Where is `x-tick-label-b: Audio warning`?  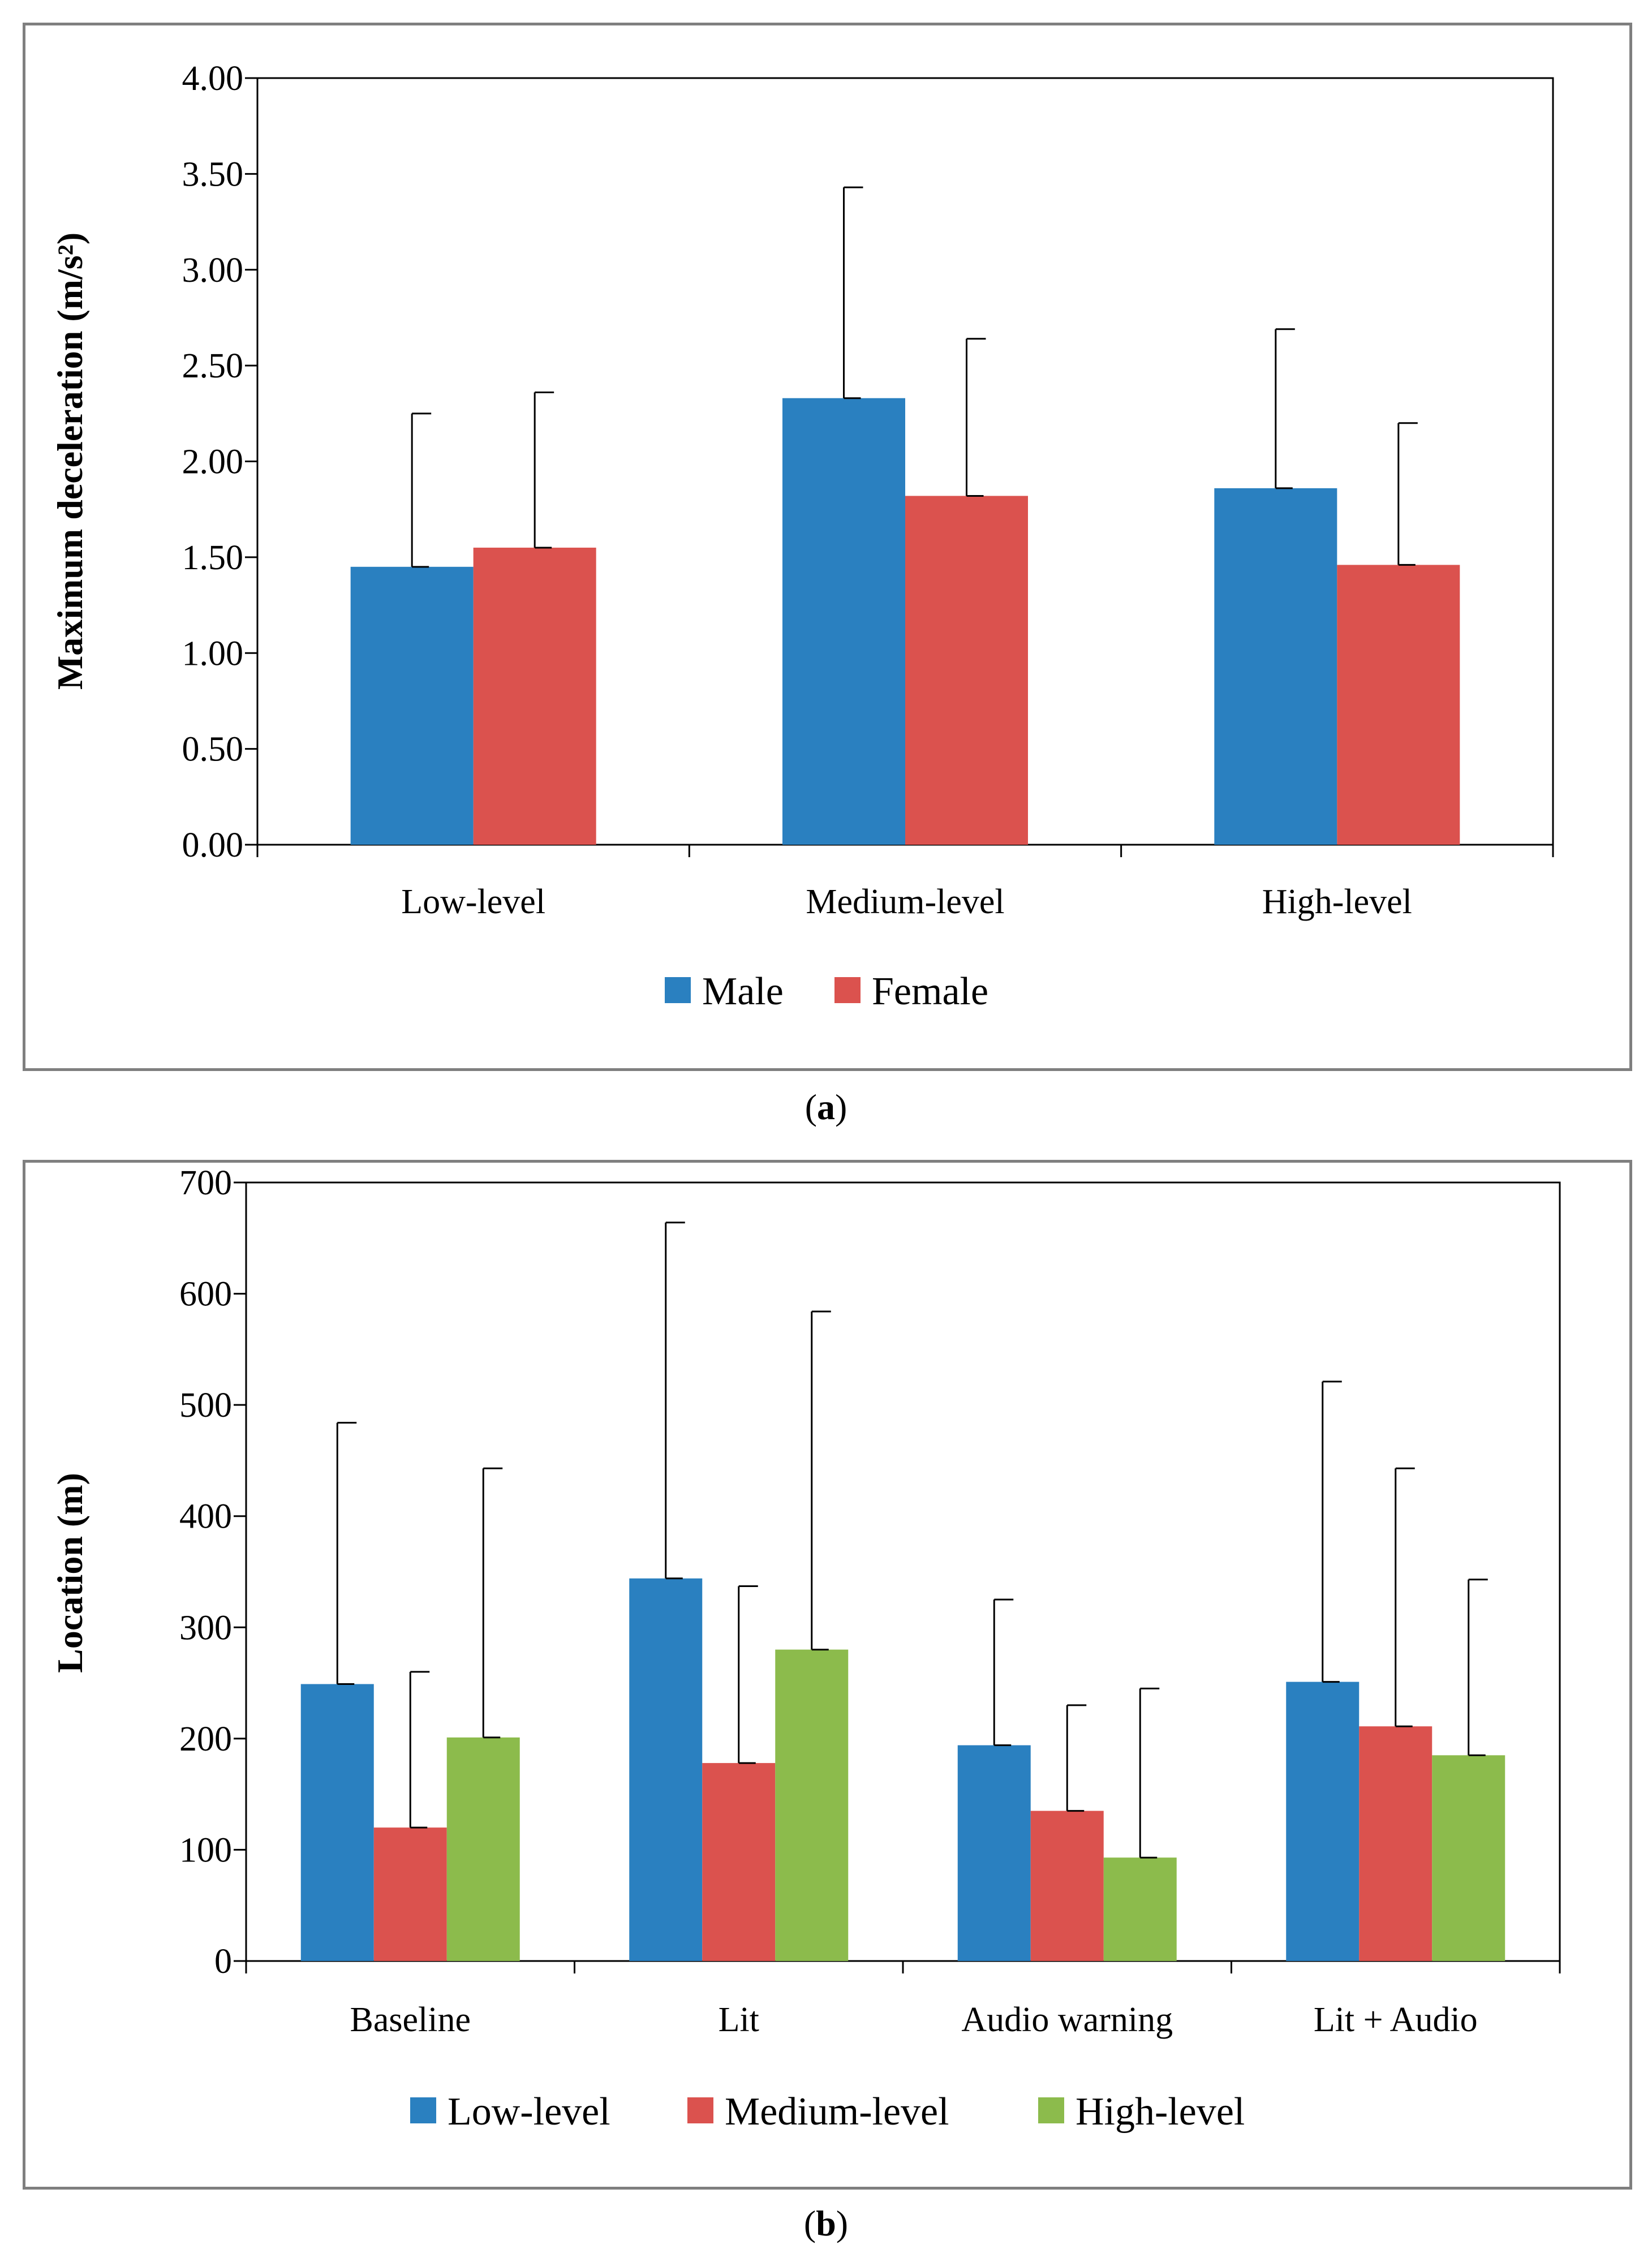 x-tick-label-b: Audio warning is located at coordinates (1067, 2020).